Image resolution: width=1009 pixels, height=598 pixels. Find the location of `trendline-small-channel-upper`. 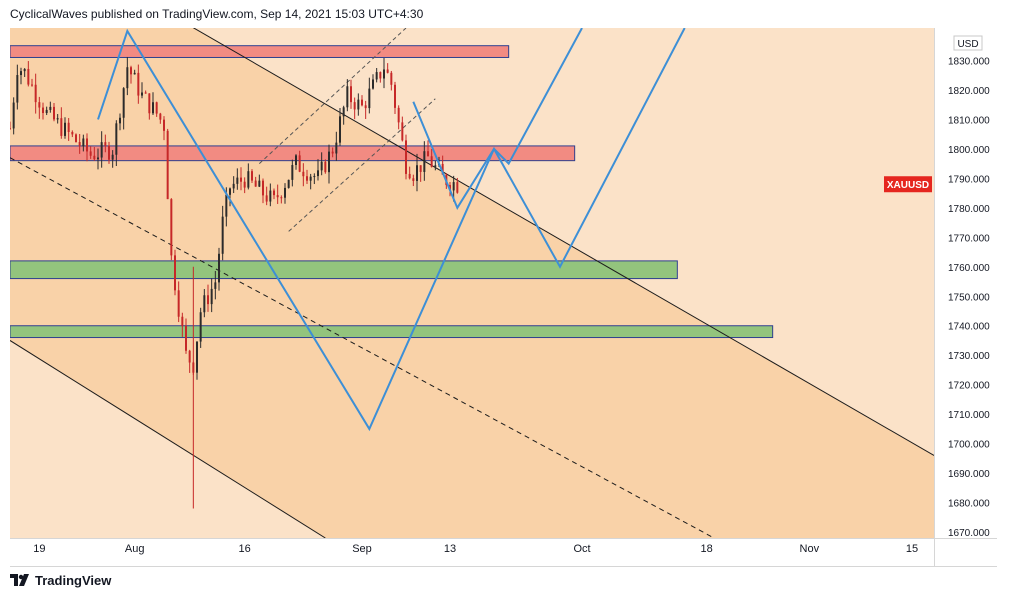

trendline-small-channel-upper is located at coordinates (332, 96).